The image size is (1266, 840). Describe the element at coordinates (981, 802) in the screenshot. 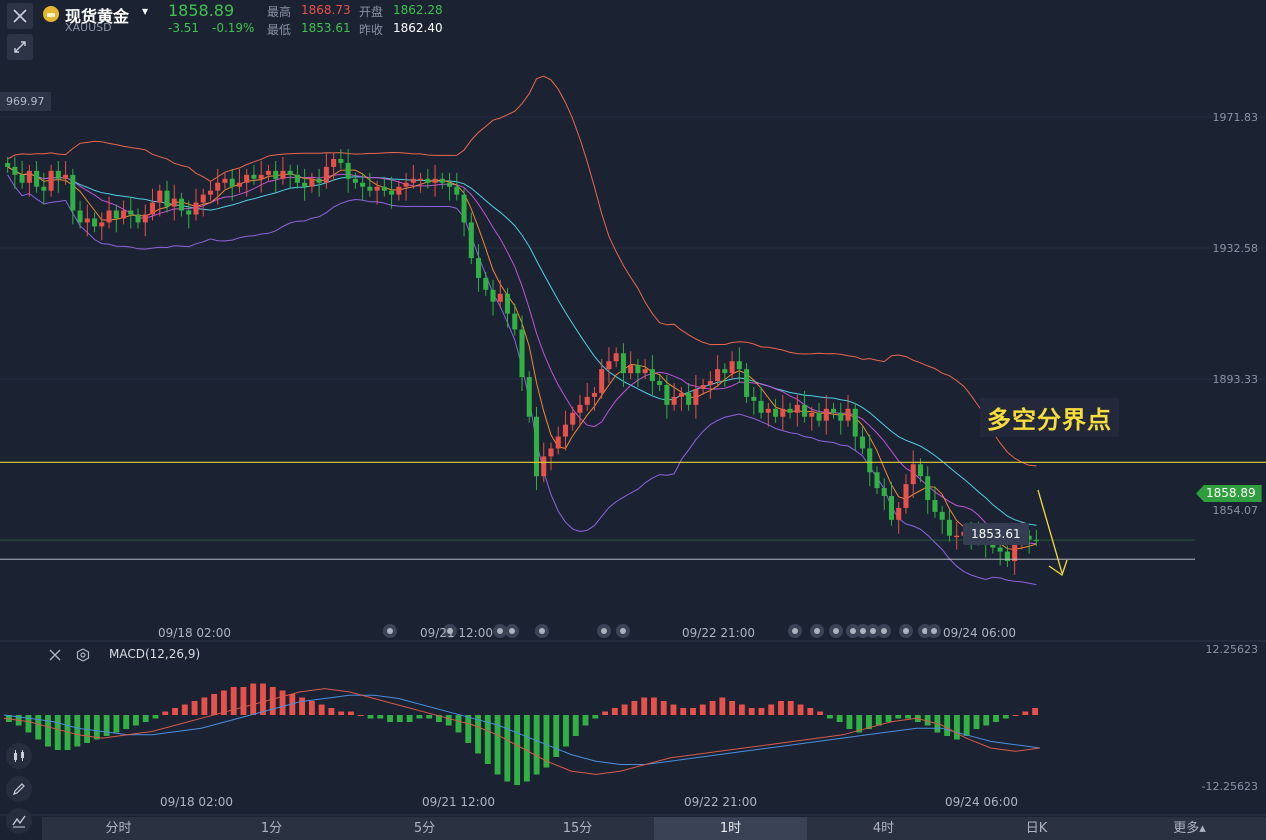

I see `macd-time-label: 09/24 06:00` at that location.